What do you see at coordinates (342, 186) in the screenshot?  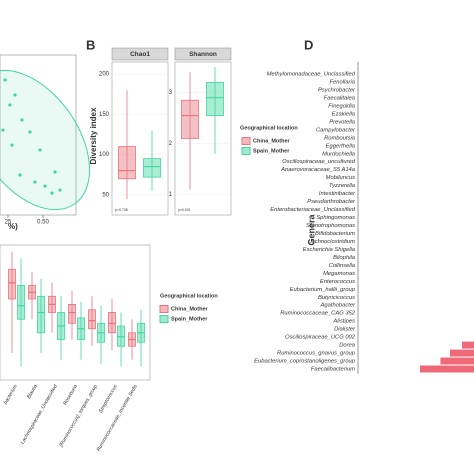 I see `category-label: Tyzzerella` at bounding box center [342, 186].